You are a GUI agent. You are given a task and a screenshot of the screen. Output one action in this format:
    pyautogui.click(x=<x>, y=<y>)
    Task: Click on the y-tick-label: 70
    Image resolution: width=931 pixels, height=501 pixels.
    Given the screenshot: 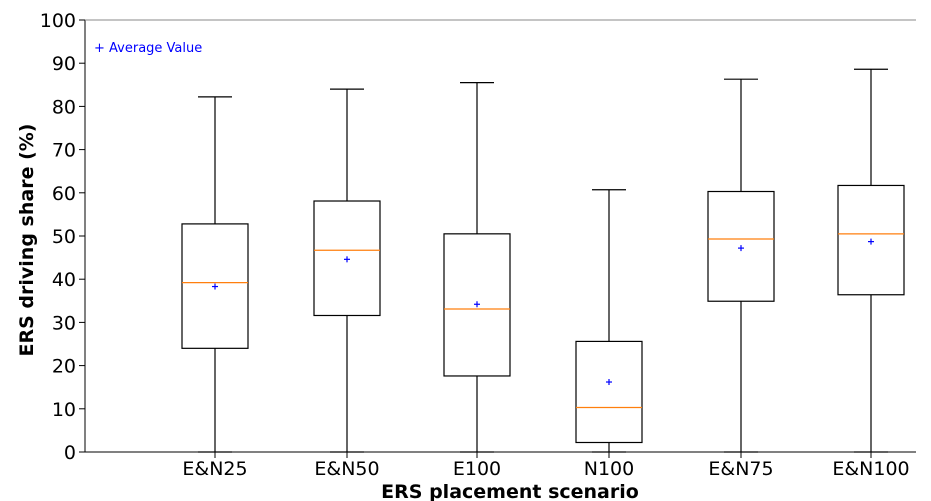 What is the action you would take?
    pyautogui.click(x=64, y=151)
    